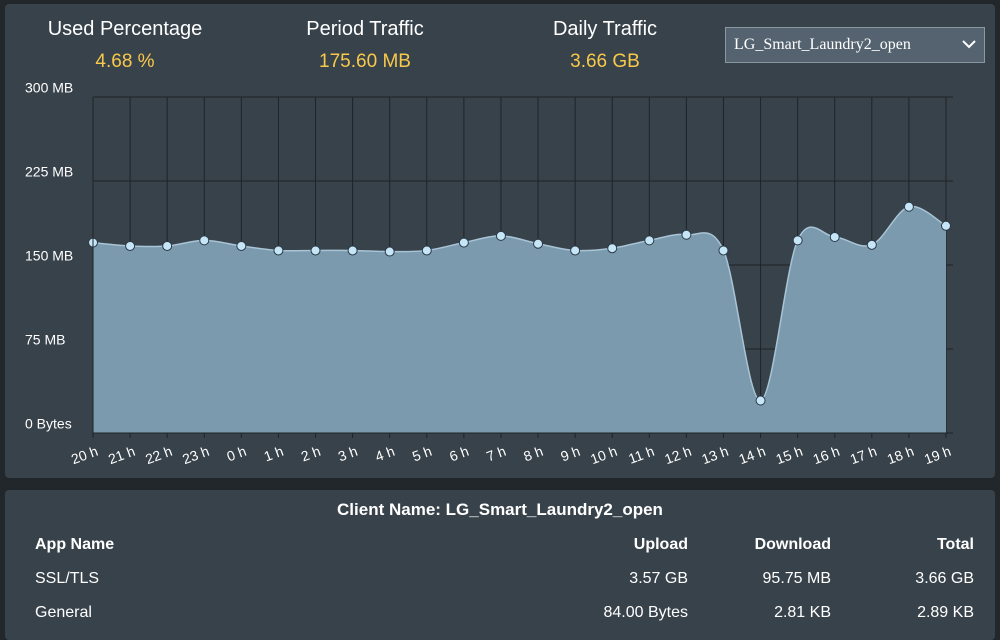 Image resolution: width=1000 pixels, height=640 pixels. What do you see at coordinates (822, 44) in the screenshot?
I see `dropdown-text: LG_Smart_Laundry2_open` at bounding box center [822, 44].